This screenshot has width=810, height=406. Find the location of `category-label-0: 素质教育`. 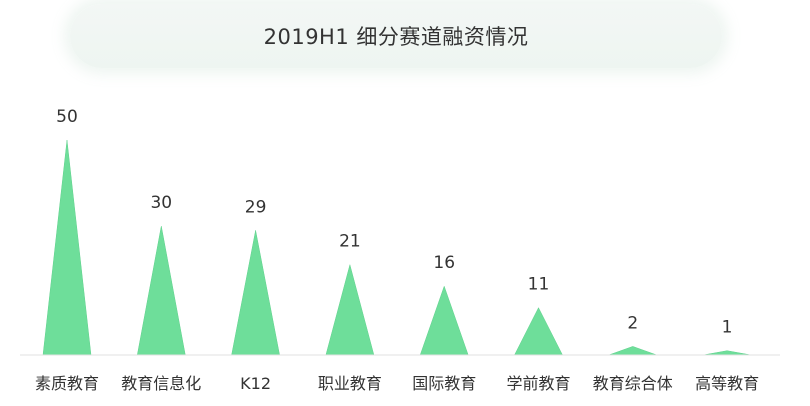

category-label-0: 素质教育 is located at coordinates (67, 383).